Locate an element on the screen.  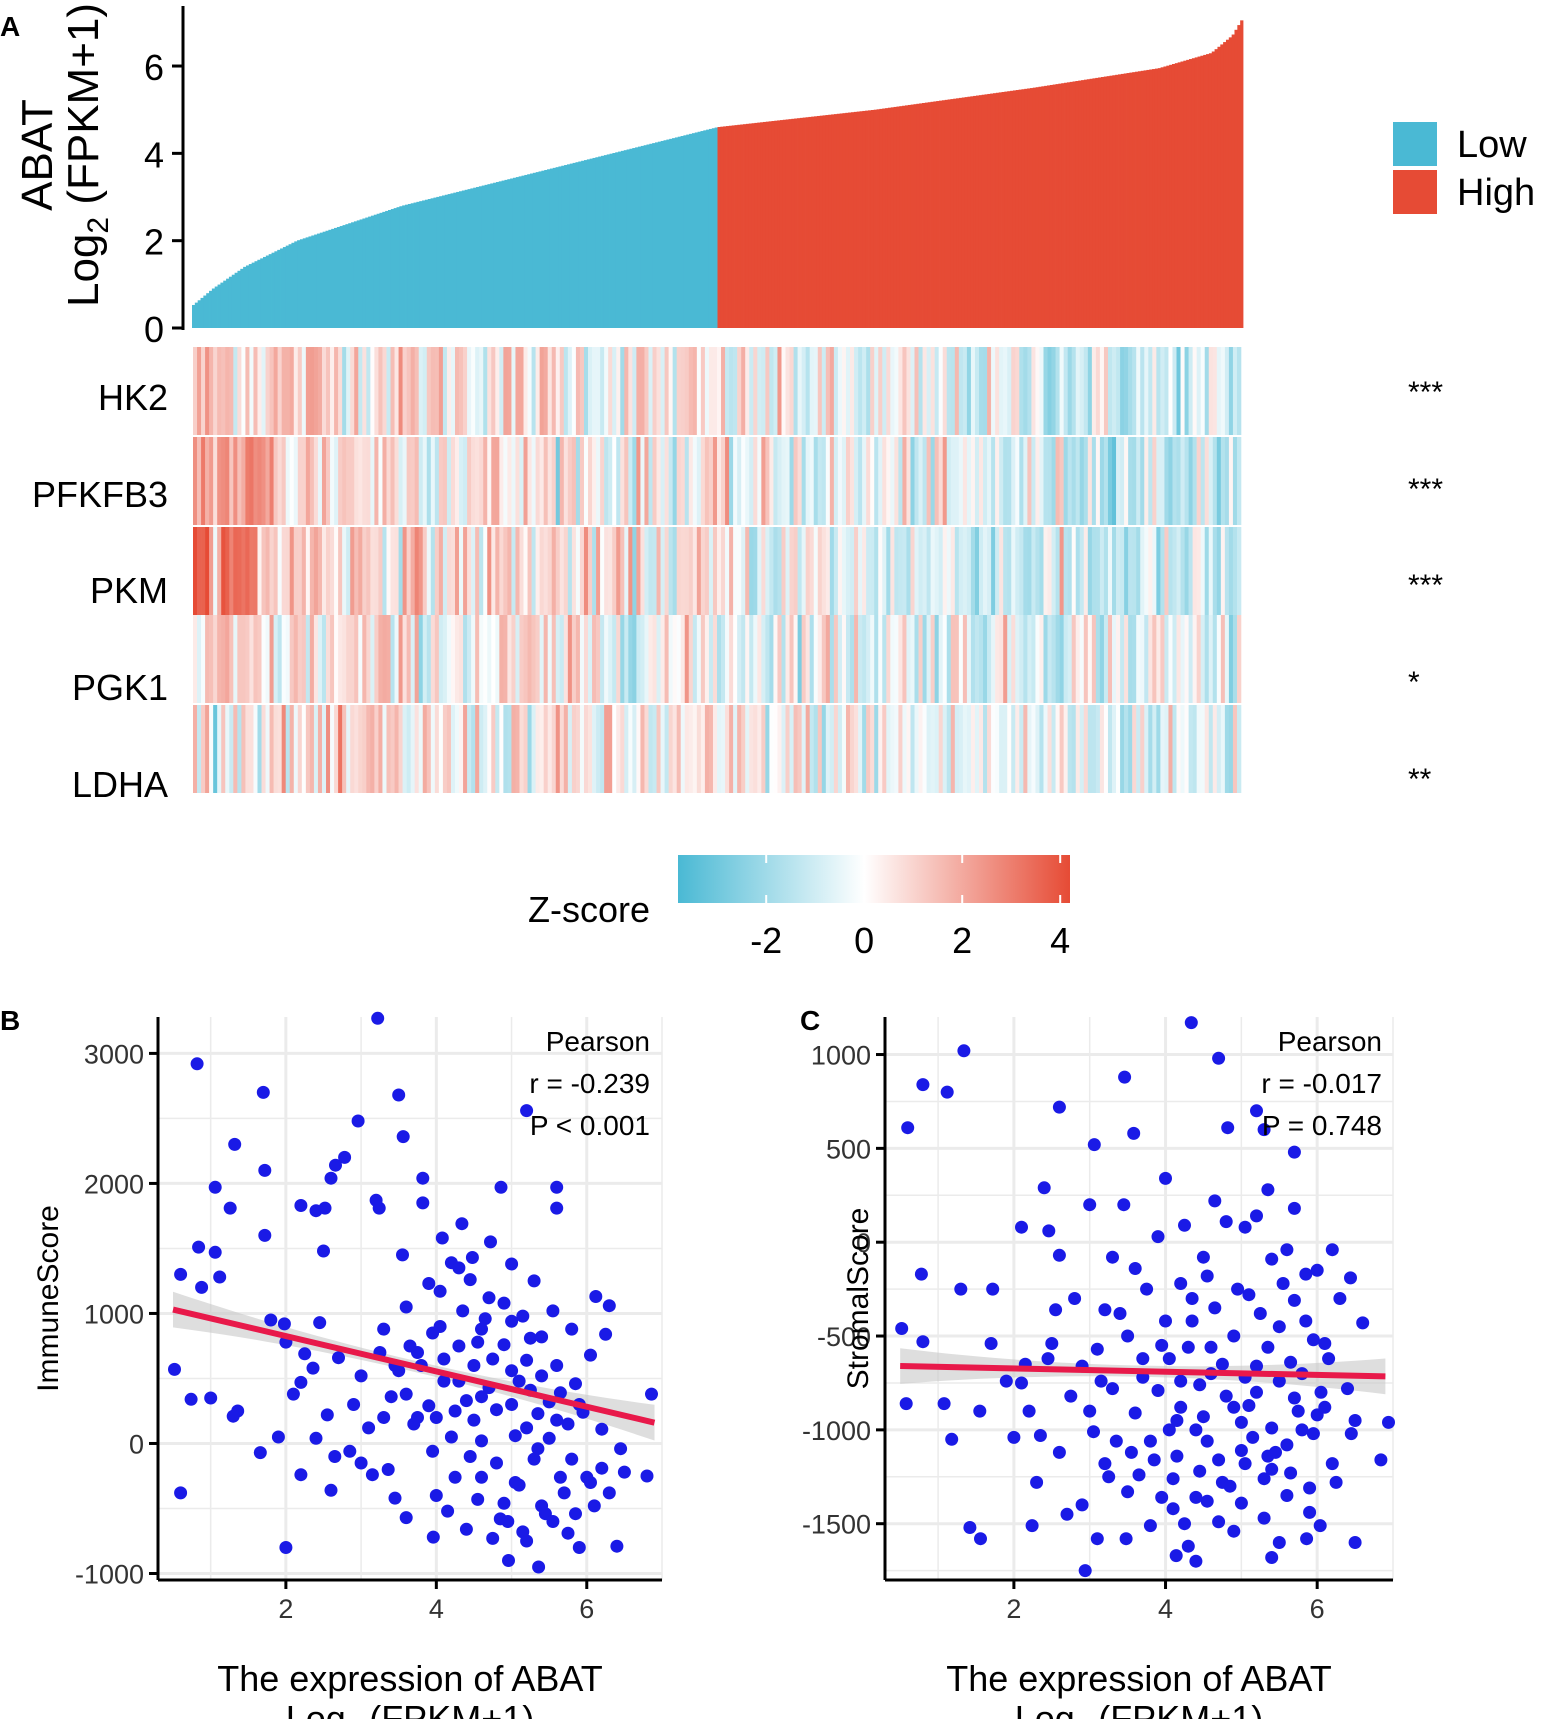
stats-line: P = 0.748 is located at coordinates (1322, 1125).